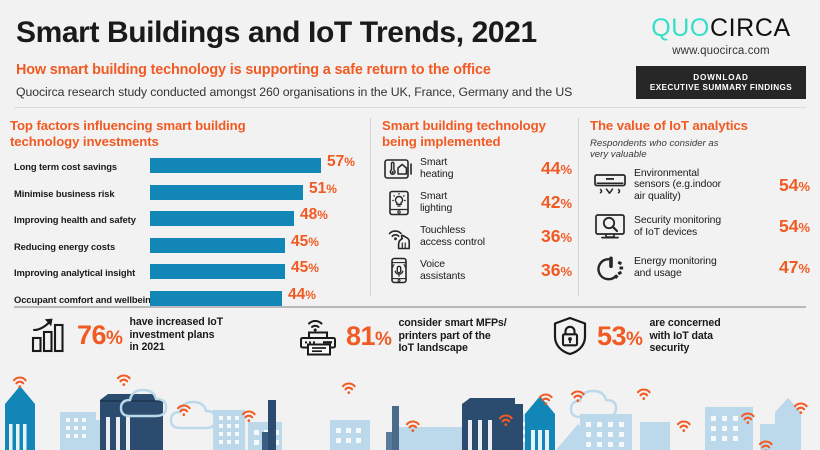 This screenshot has height=450, width=820. What do you see at coordinates (675, 262) in the screenshot?
I see `analytics-item-label-line1: Energy monitoring` at bounding box center [675, 262].